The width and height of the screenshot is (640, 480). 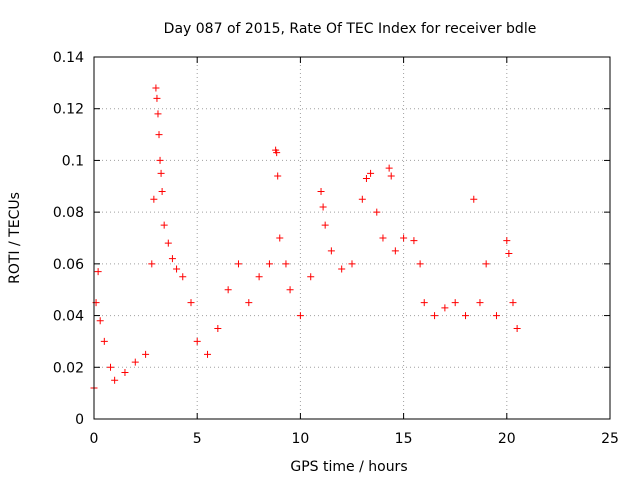 What do you see at coordinates (197, 439) in the screenshot?
I see `x-tick-label: 5` at bounding box center [197, 439].